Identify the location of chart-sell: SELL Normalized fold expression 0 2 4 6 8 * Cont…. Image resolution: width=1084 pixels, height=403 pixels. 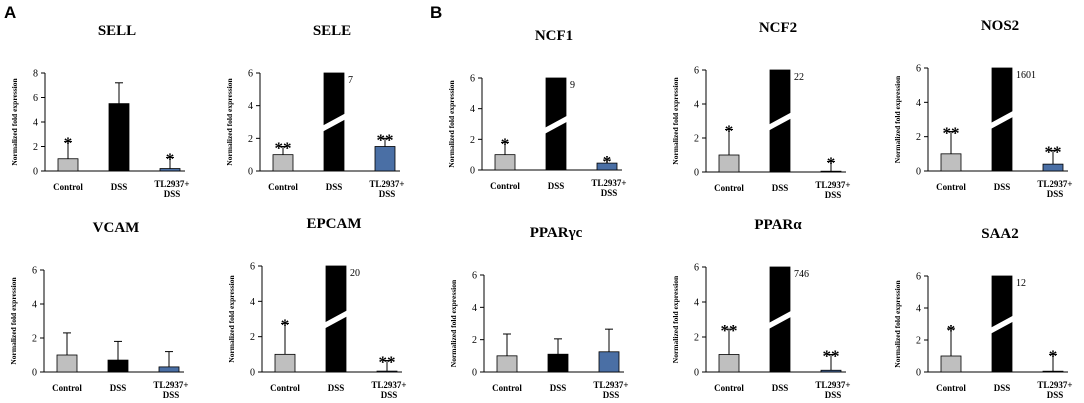
(100, 111).